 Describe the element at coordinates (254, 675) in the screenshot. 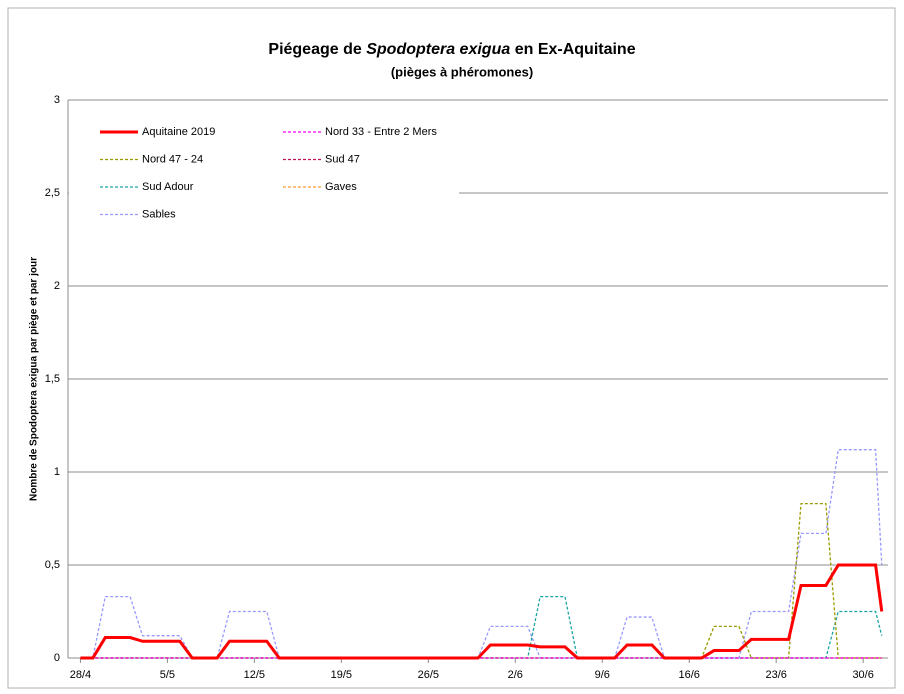

I see `x-tick-label: 12/5` at that location.